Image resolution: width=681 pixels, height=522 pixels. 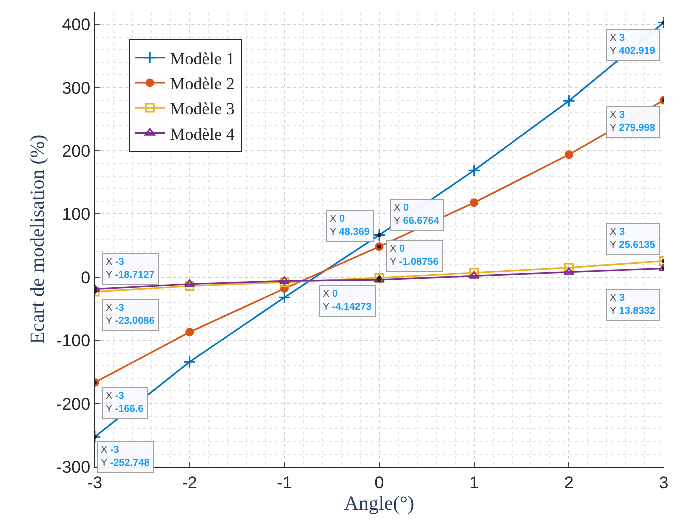 What do you see at coordinates (38, 239) in the screenshot?
I see `y-axis-title: Ecart de modelisation (%)` at bounding box center [38, 239].